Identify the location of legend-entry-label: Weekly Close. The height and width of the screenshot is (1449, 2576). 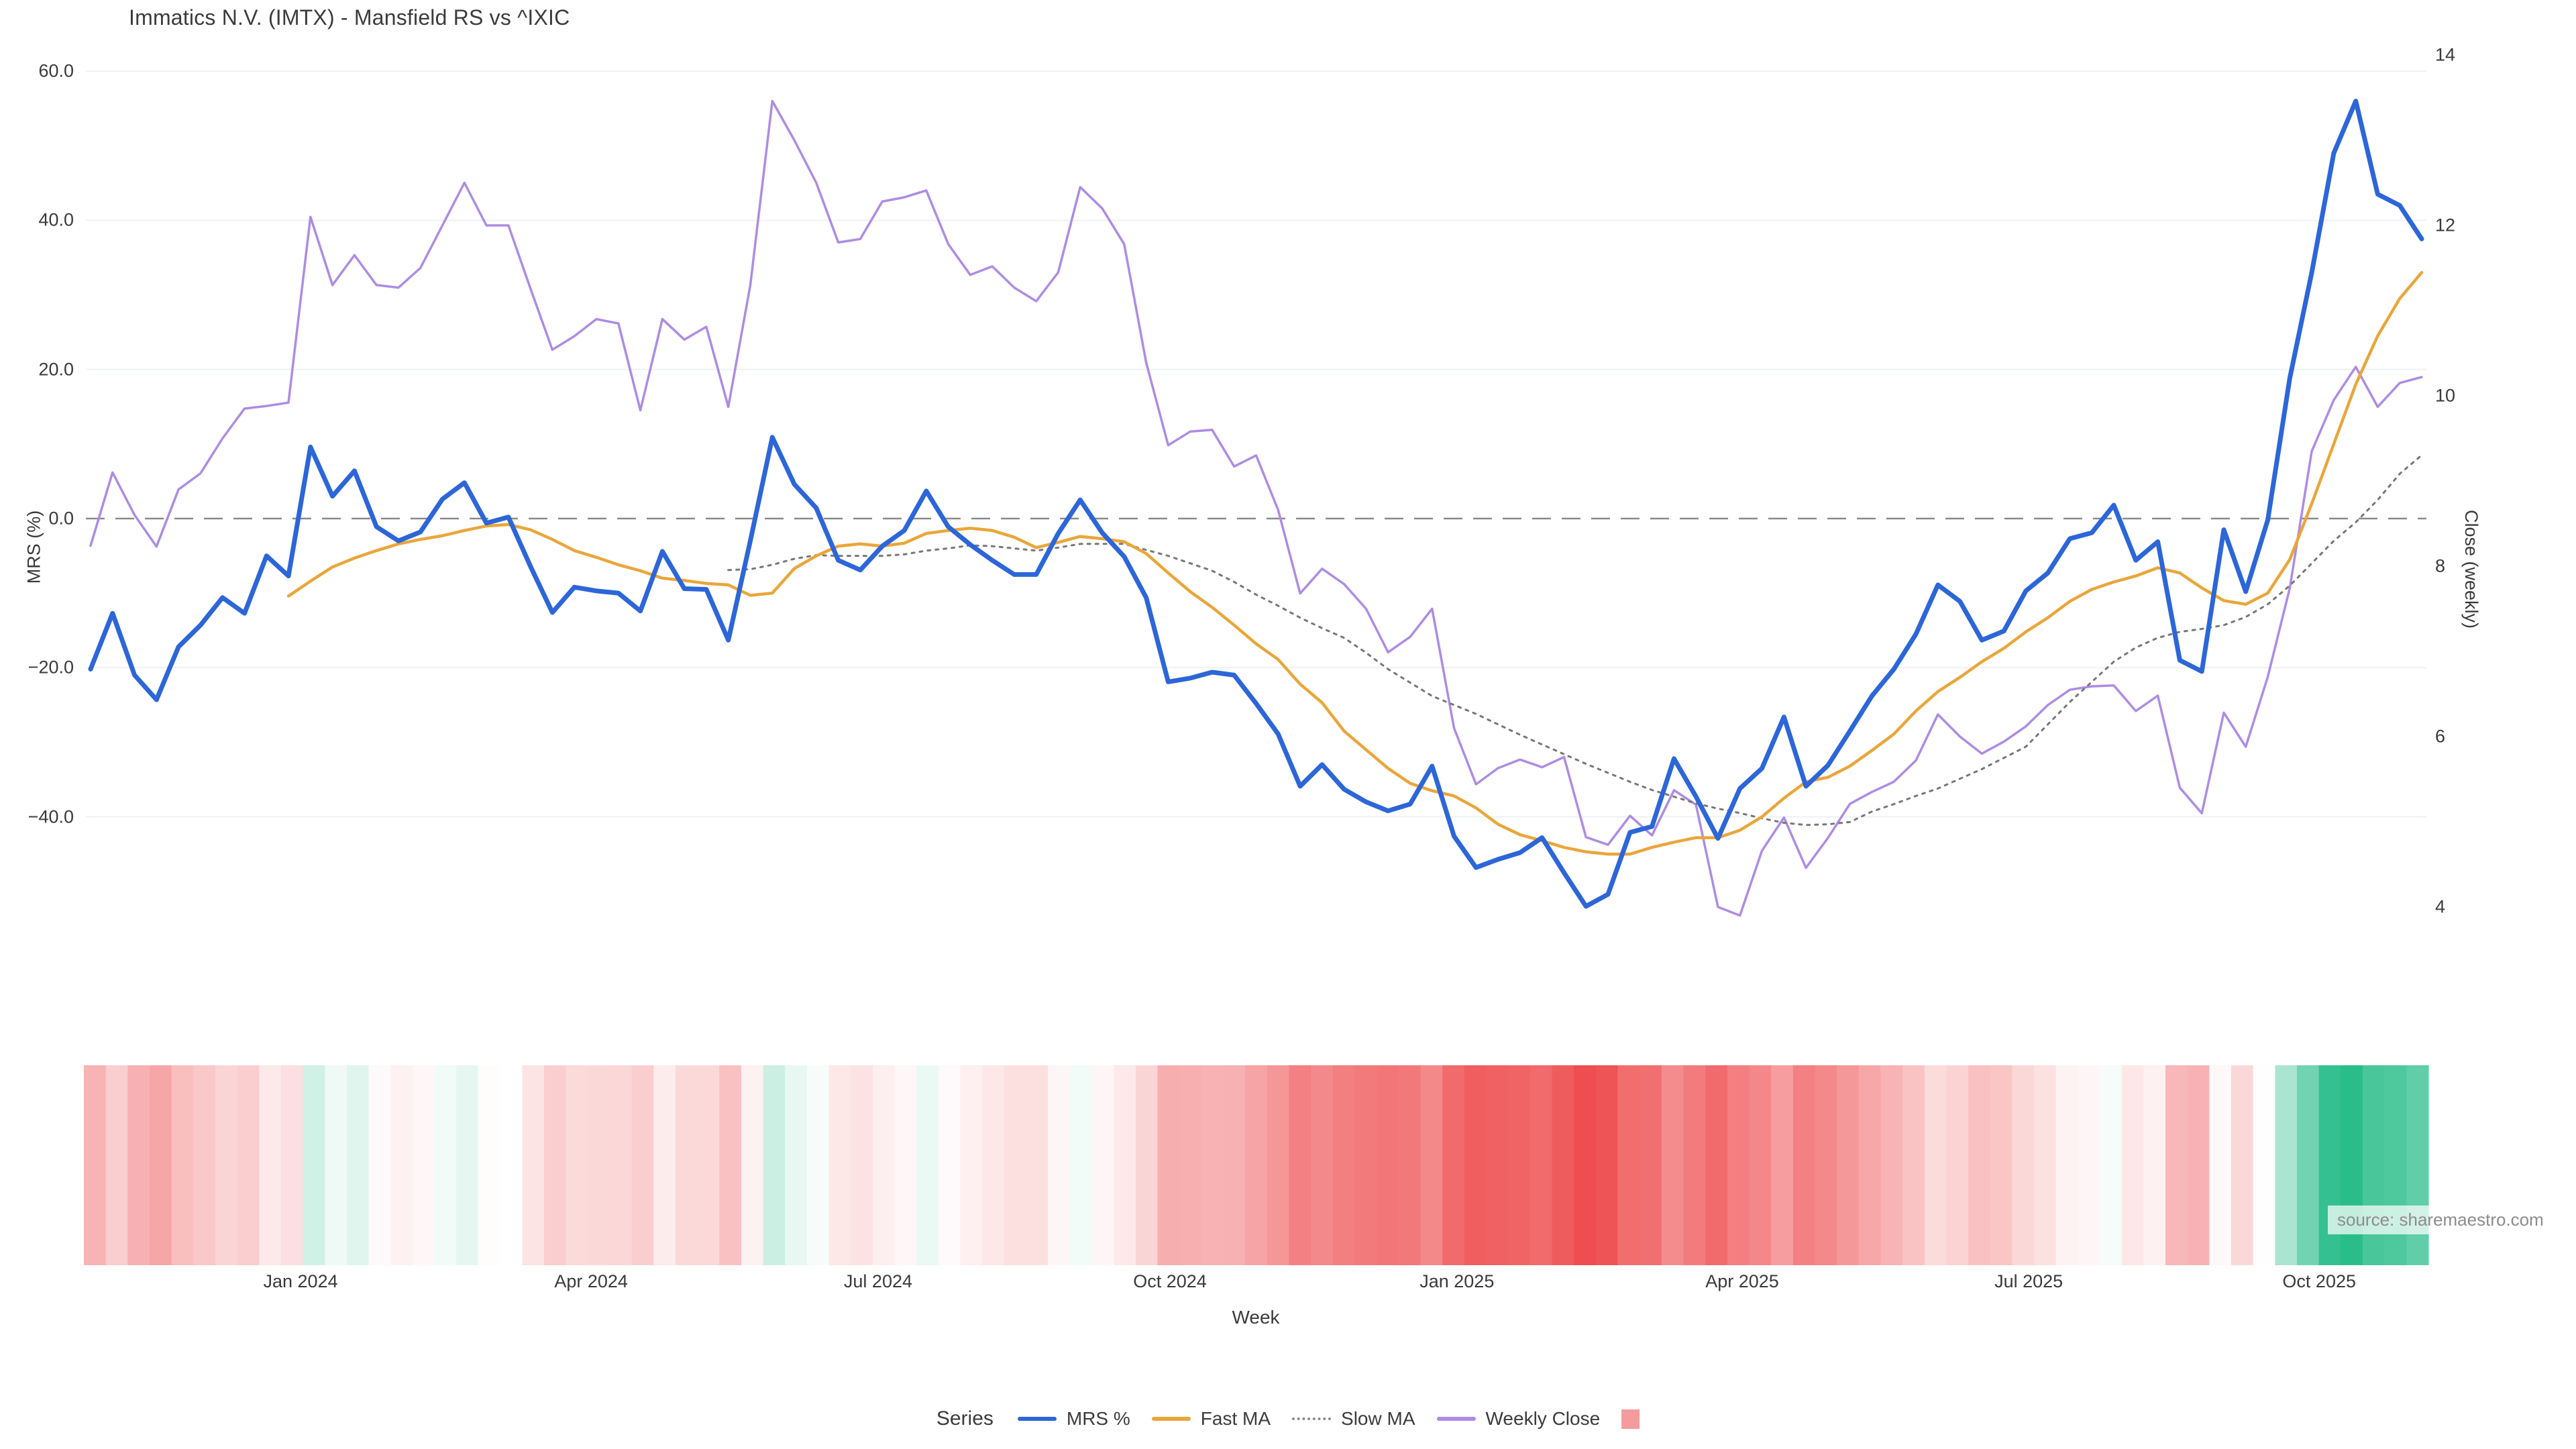
(1543, 1418).